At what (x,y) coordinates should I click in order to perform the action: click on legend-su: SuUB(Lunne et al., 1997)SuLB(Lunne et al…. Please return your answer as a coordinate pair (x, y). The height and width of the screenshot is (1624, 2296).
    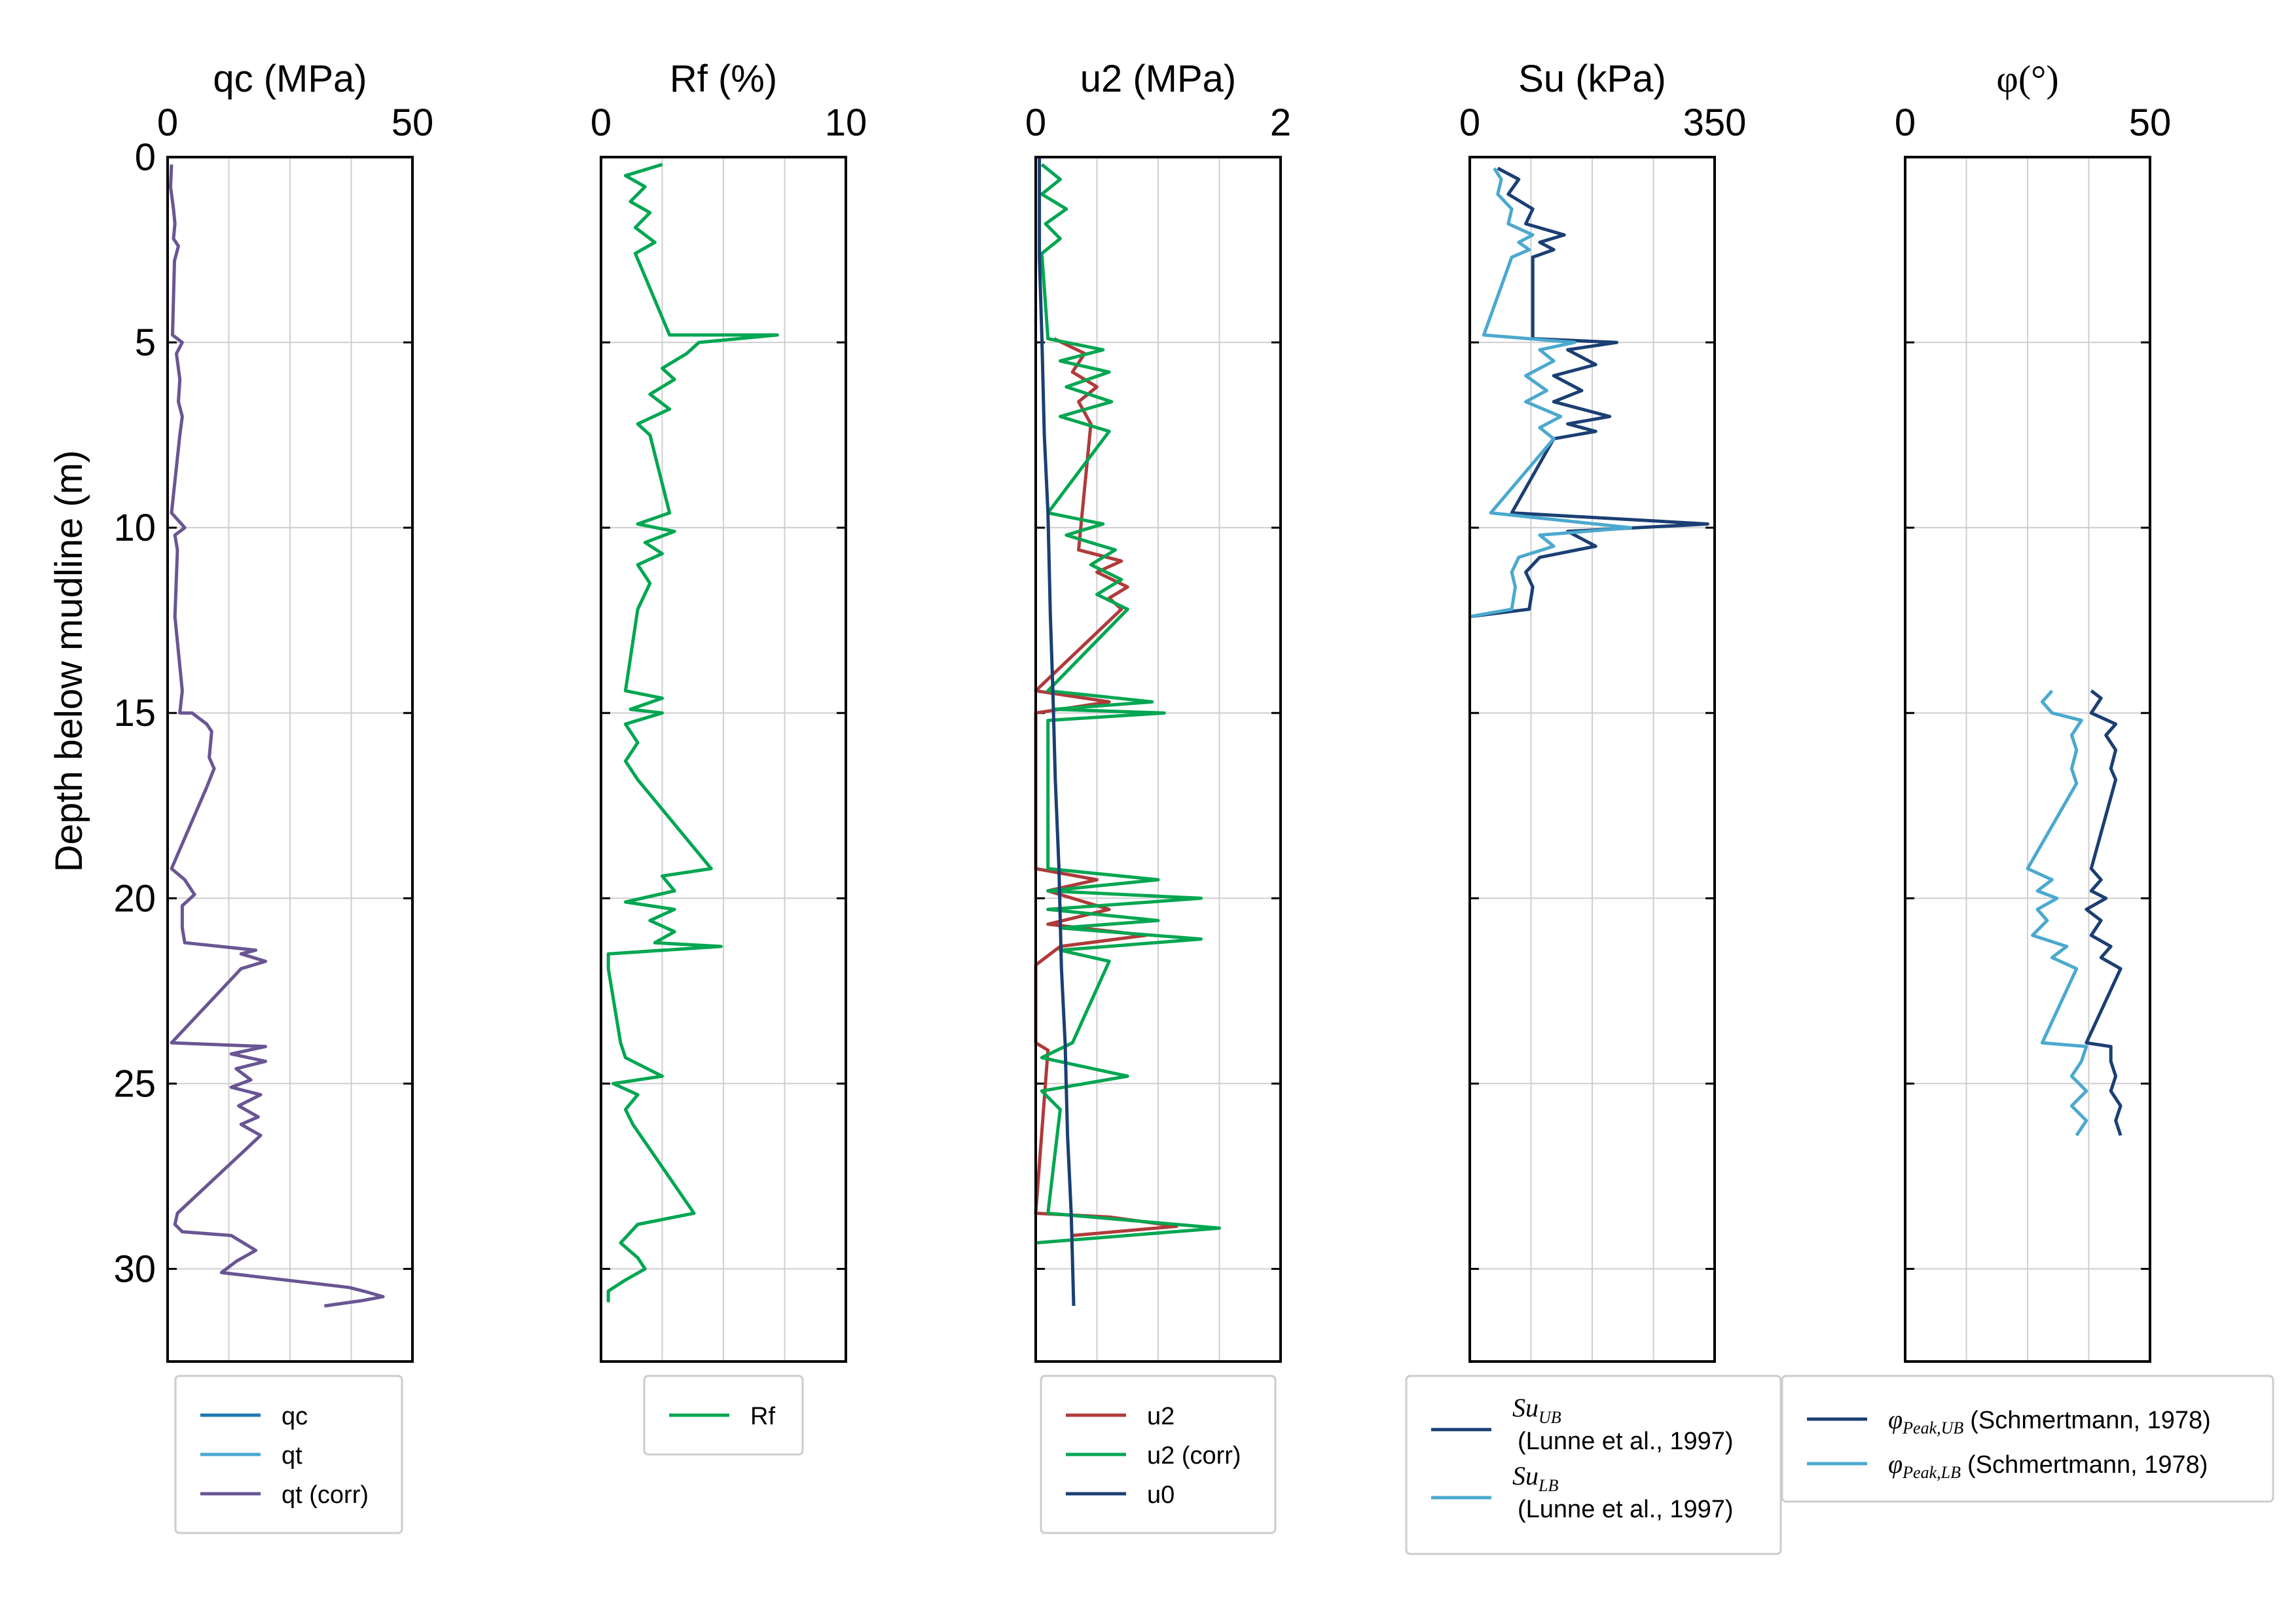
    Looking at the image, I should click on (1593, 1465).